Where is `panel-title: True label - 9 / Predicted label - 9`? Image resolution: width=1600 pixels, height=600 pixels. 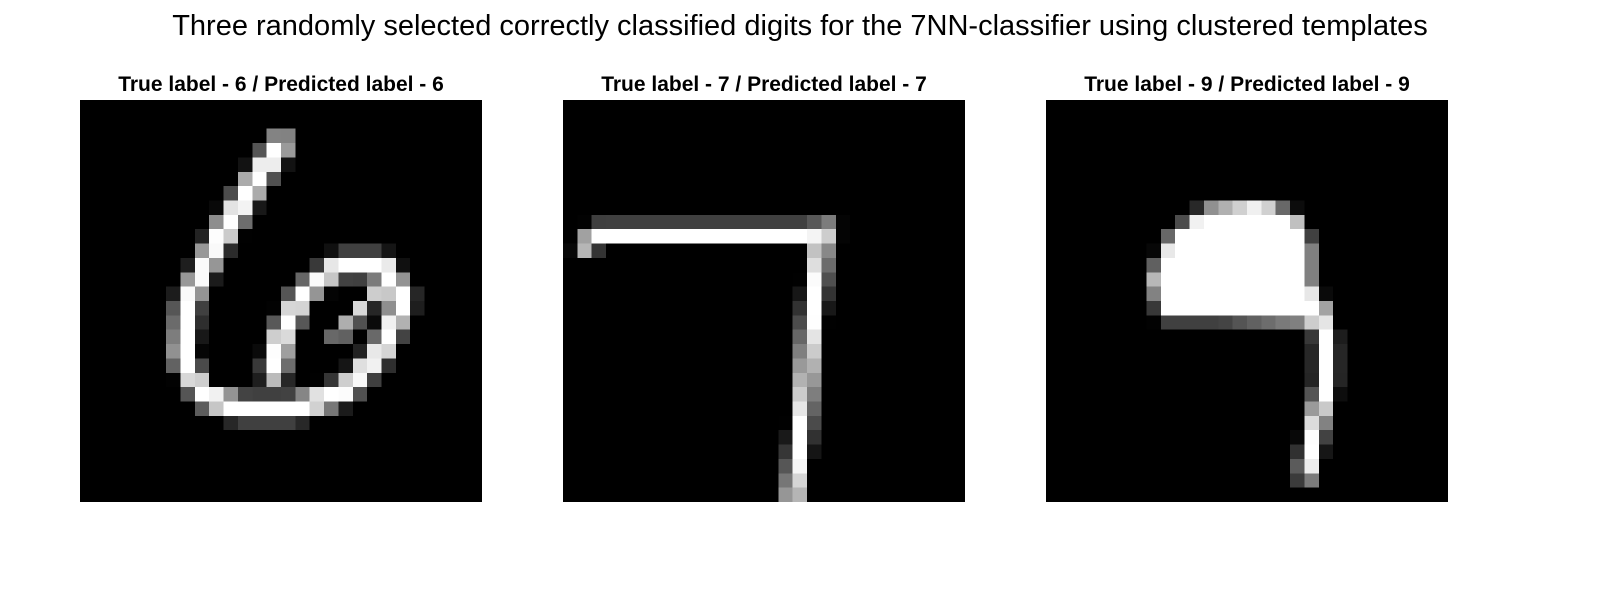 panel-title: True label - 9 / Predicted label - 9 is located at coordinates (1247, 84).